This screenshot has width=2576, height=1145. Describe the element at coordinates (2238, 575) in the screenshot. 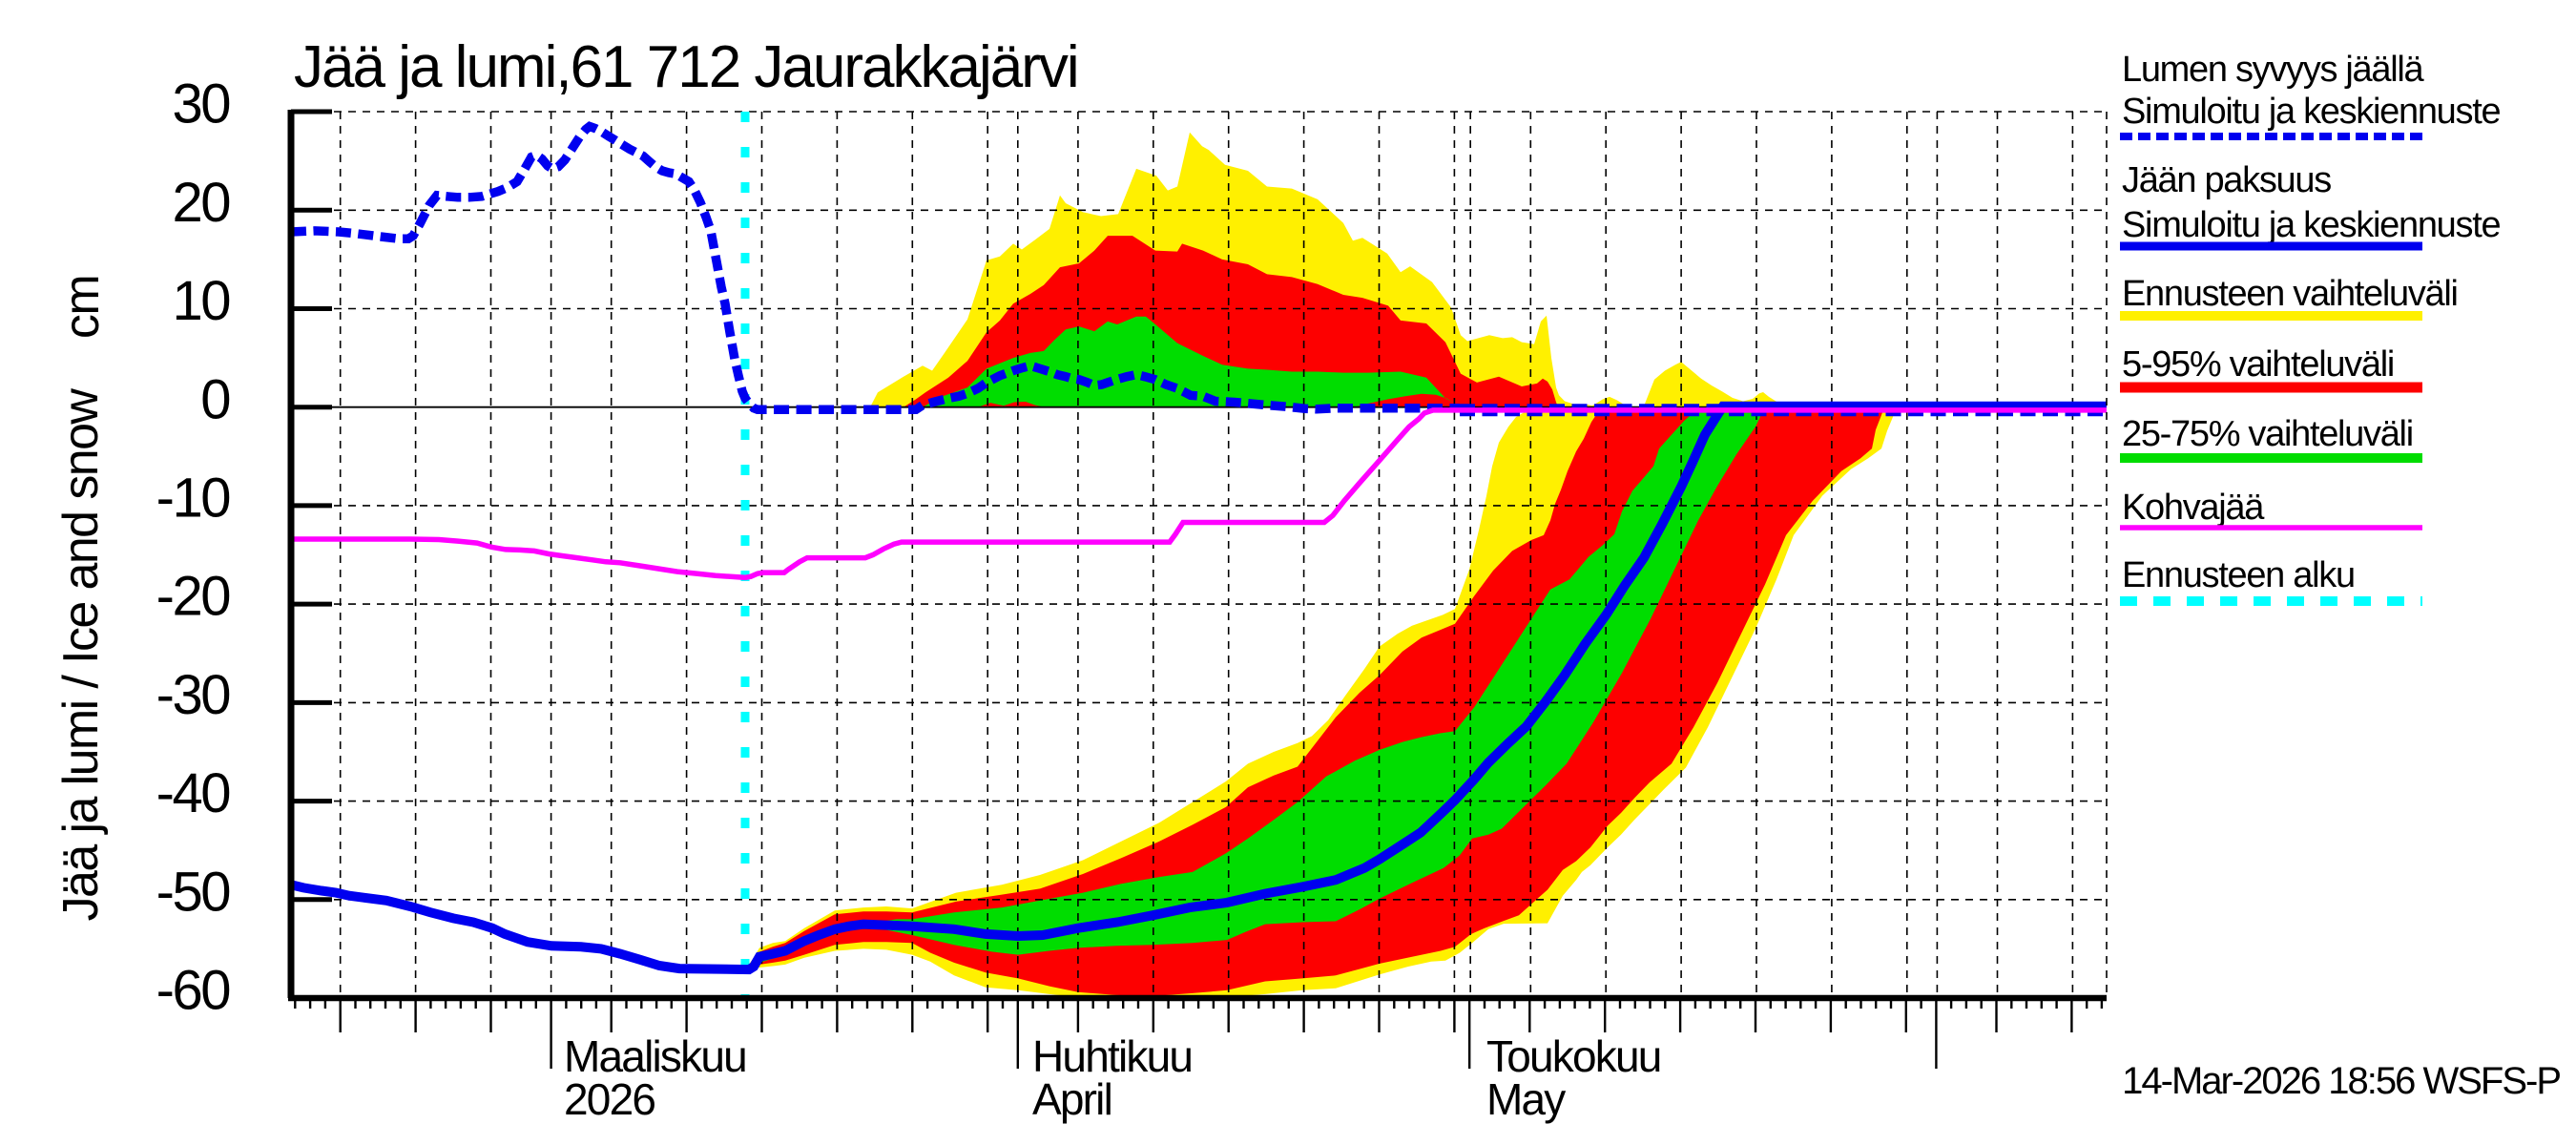

I see `svg-text: Ennusteen alku` at that location.